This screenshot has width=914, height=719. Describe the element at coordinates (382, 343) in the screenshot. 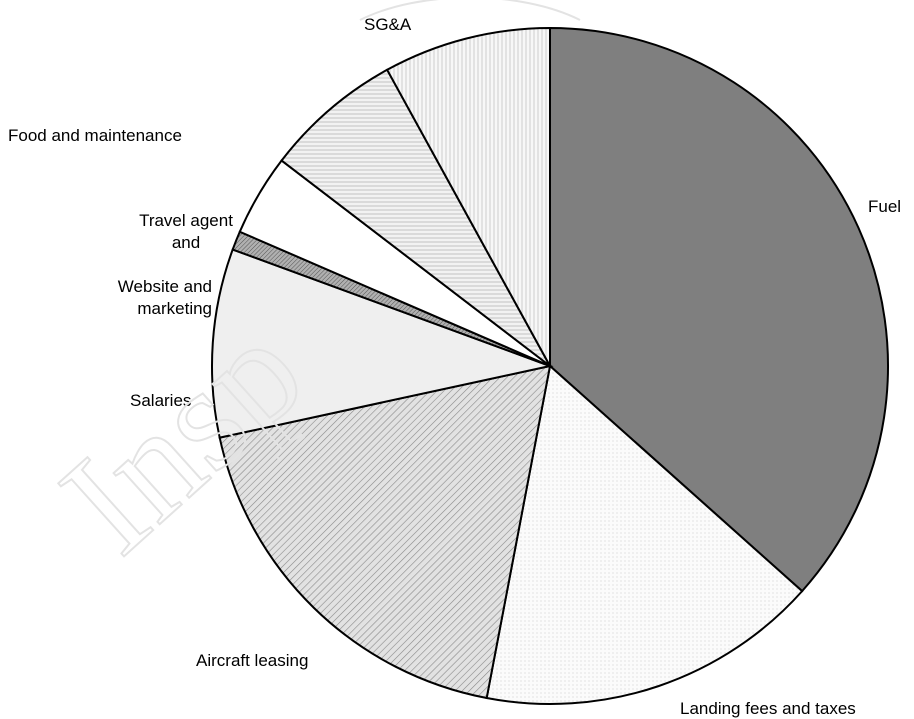

I see `pie-slice-salaries` at that location.